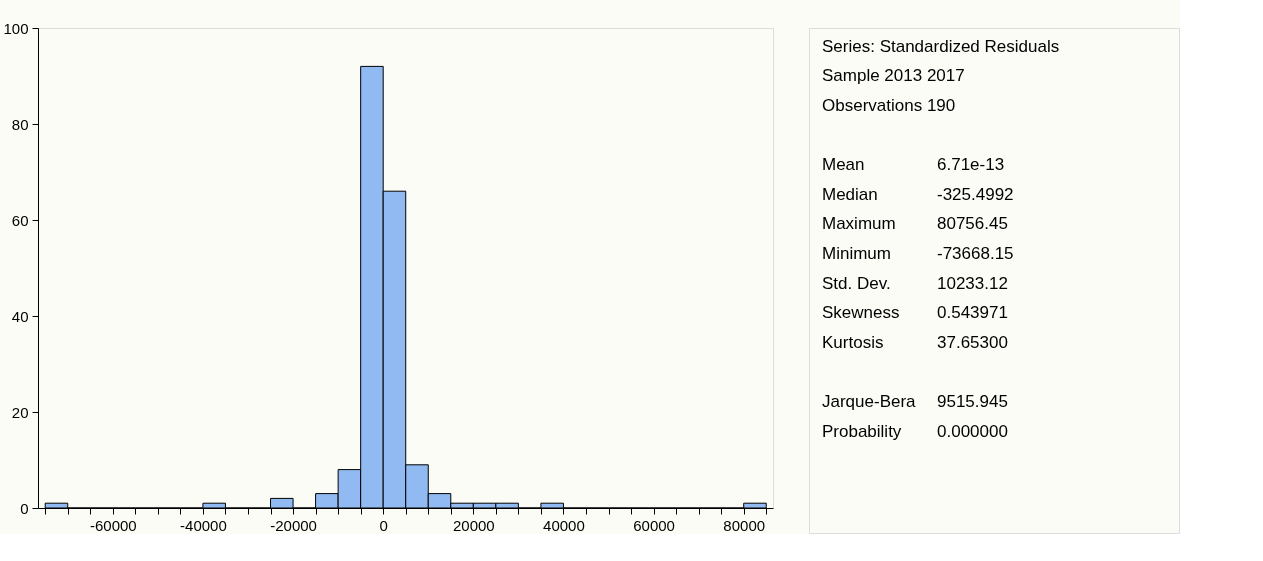 This screenshot has height=561, width=1263. I want to click on x-tick-label: 40000, so click(564, 525).